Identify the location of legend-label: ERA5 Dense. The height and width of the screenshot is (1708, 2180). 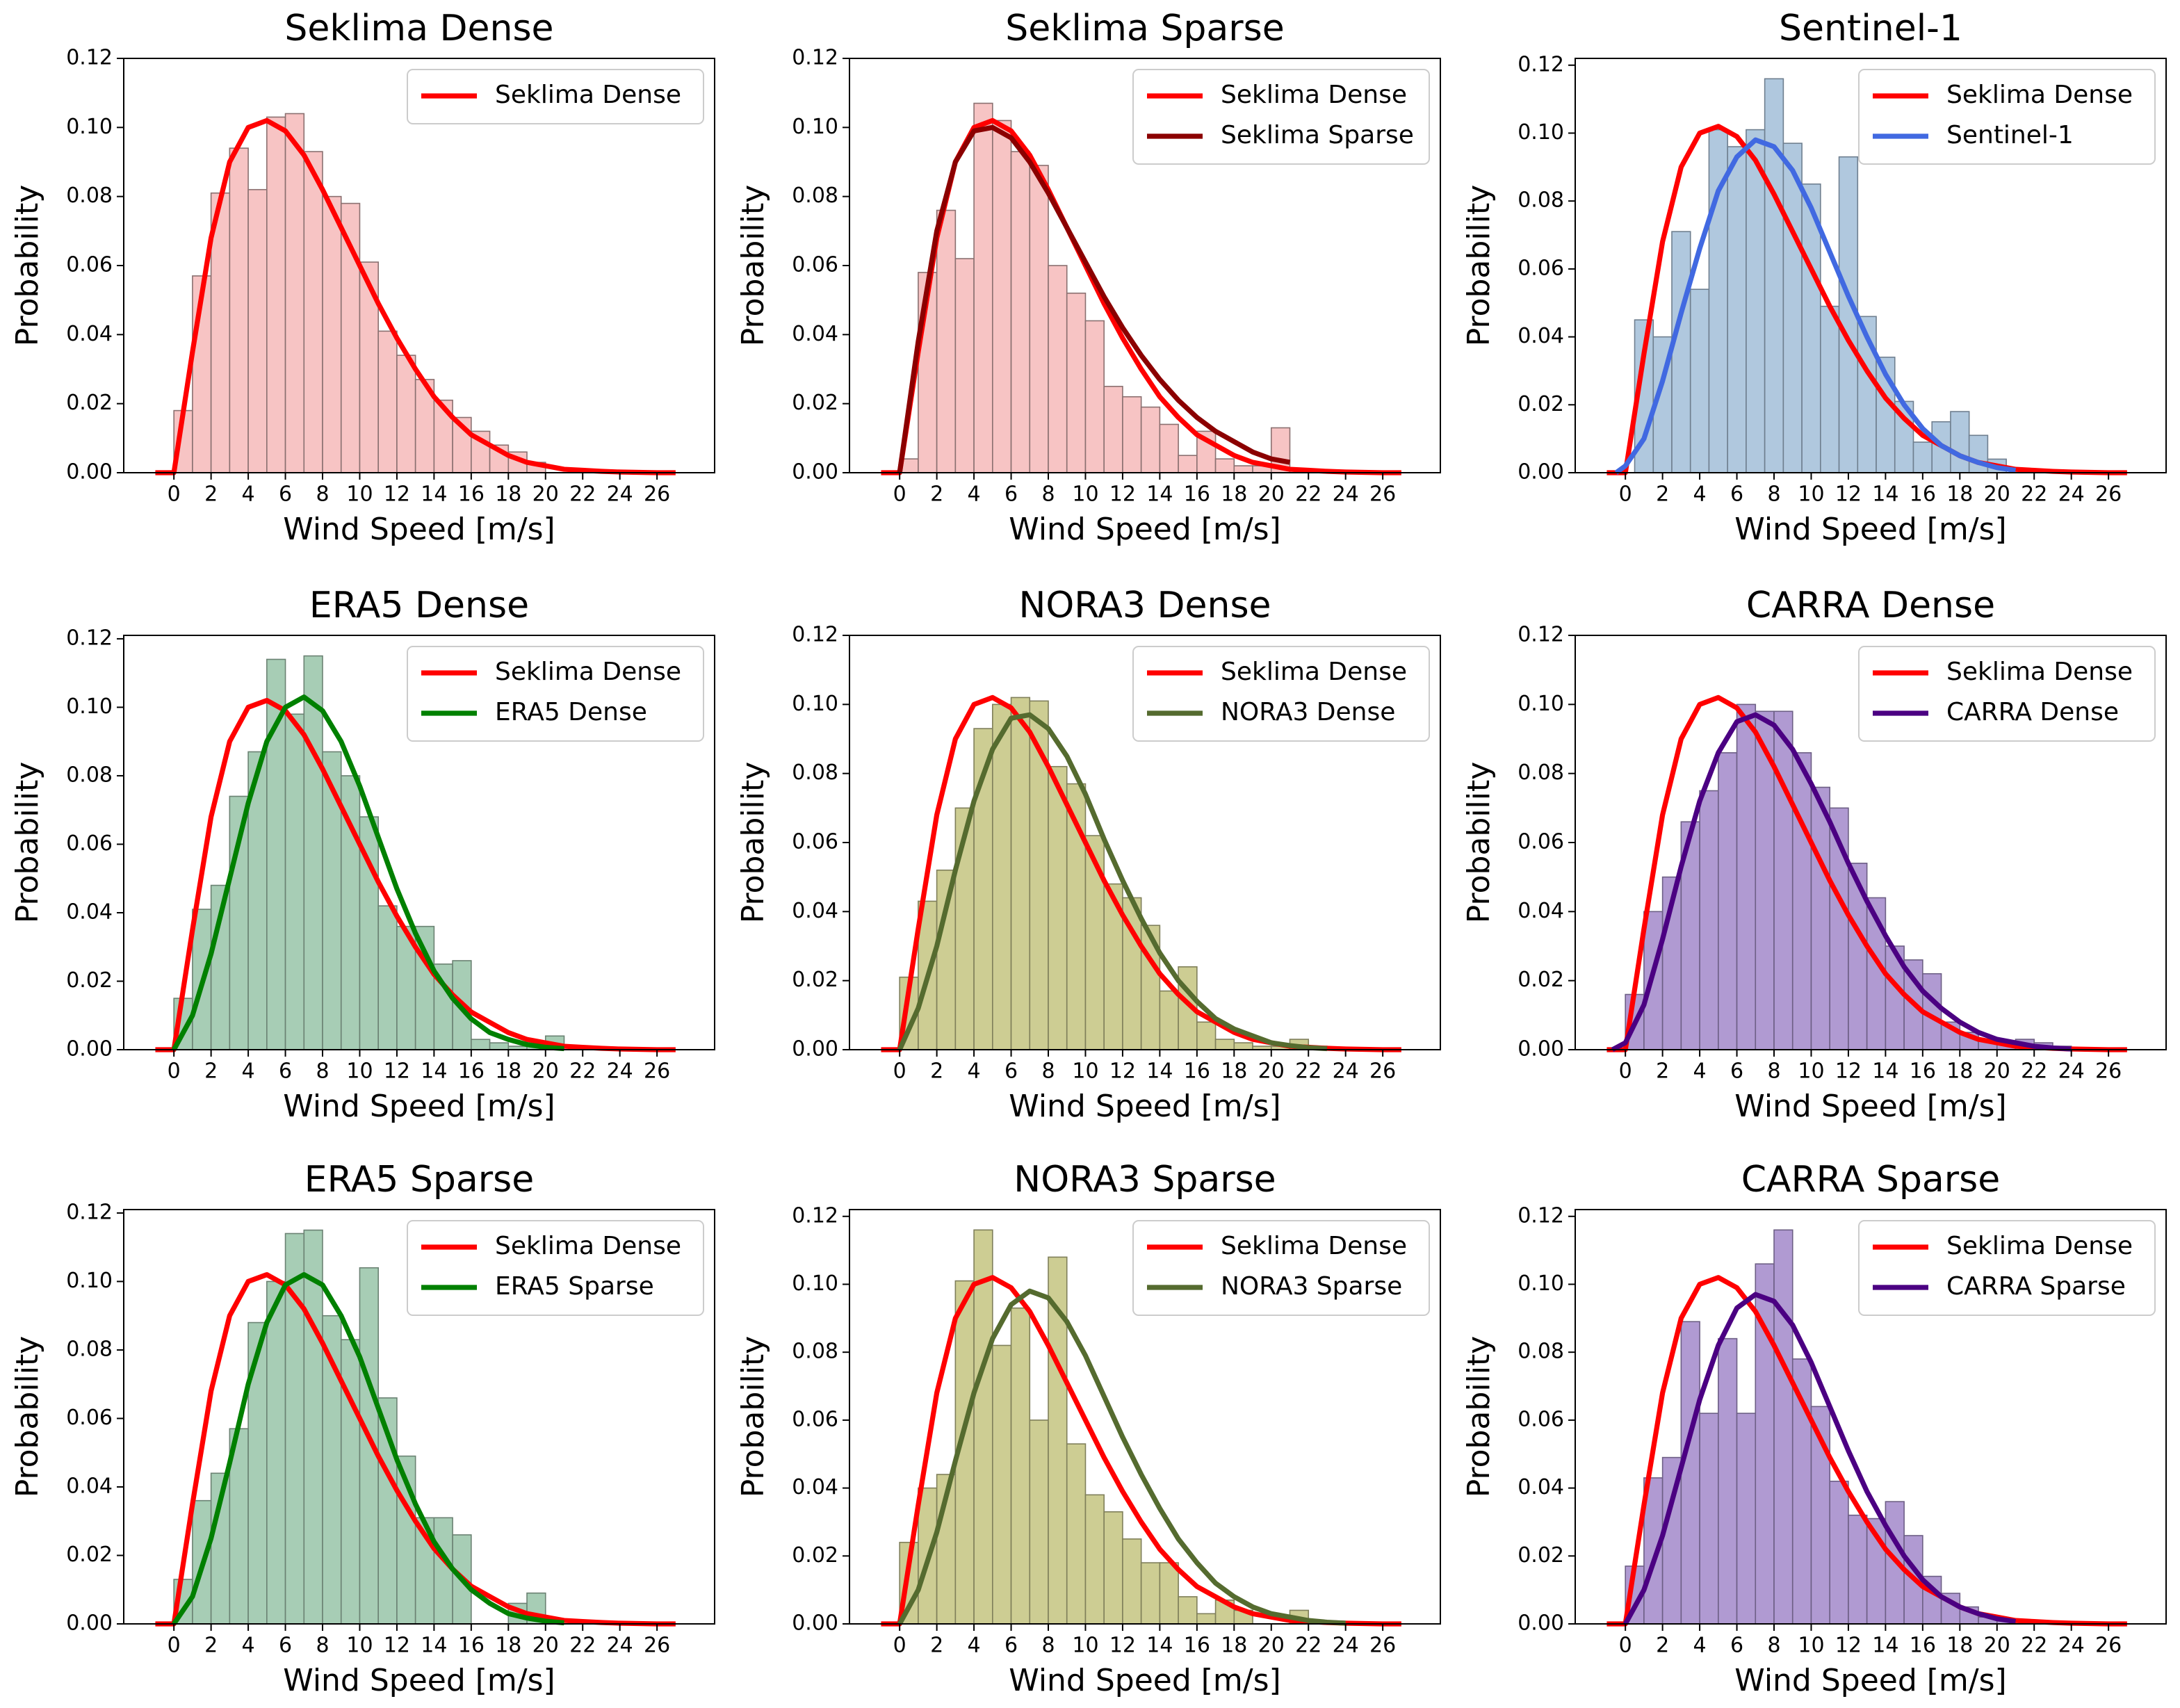
(571, 712).